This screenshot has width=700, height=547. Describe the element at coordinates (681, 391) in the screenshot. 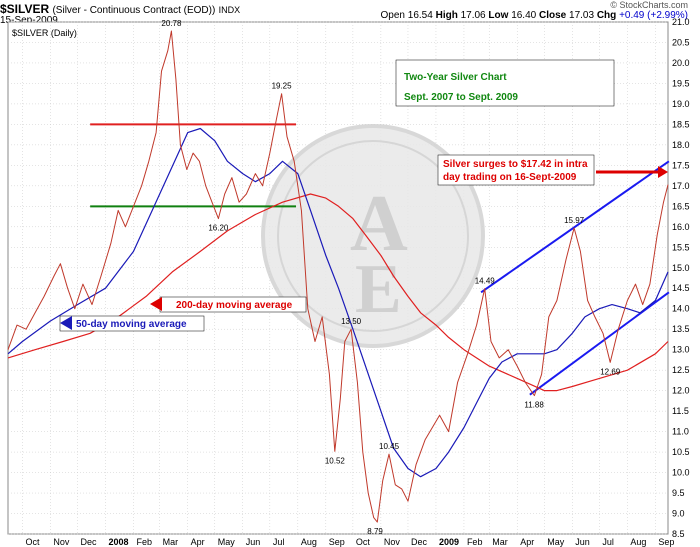

I see `y-tick-label: 12.0` at that location.